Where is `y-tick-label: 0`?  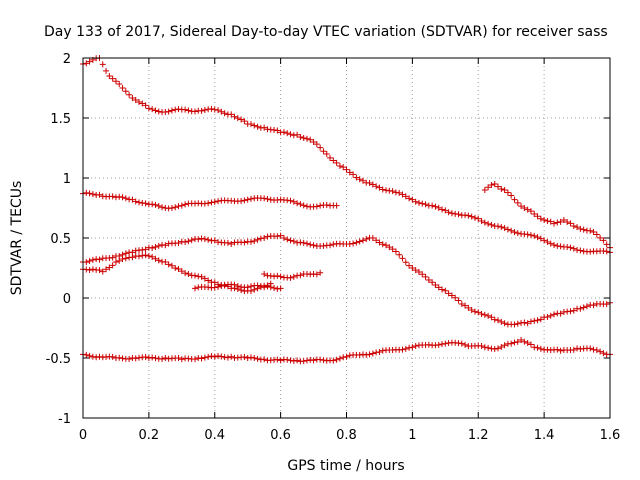
y-tick-label: 0 is located at coordinates (67, 299).